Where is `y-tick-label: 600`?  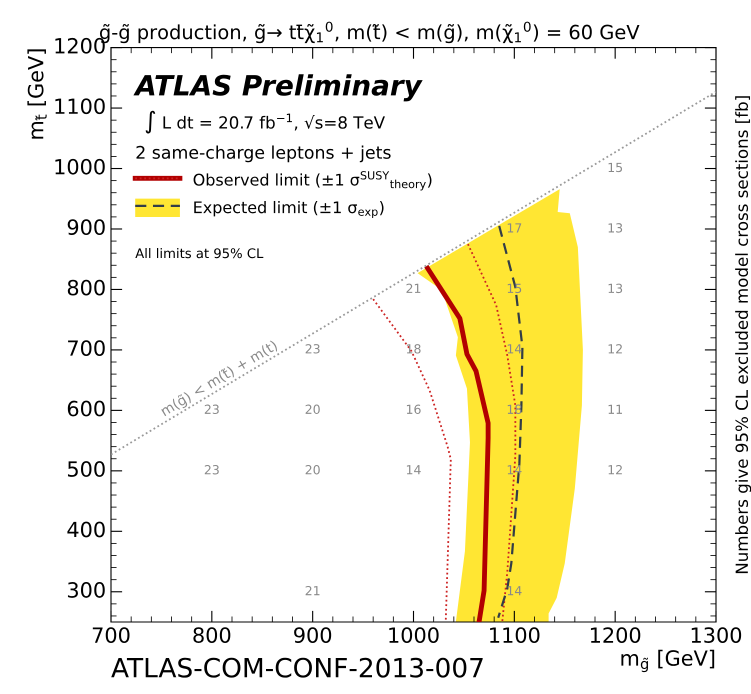
y-tick-label: 600 is located at coordinates (86, 408).